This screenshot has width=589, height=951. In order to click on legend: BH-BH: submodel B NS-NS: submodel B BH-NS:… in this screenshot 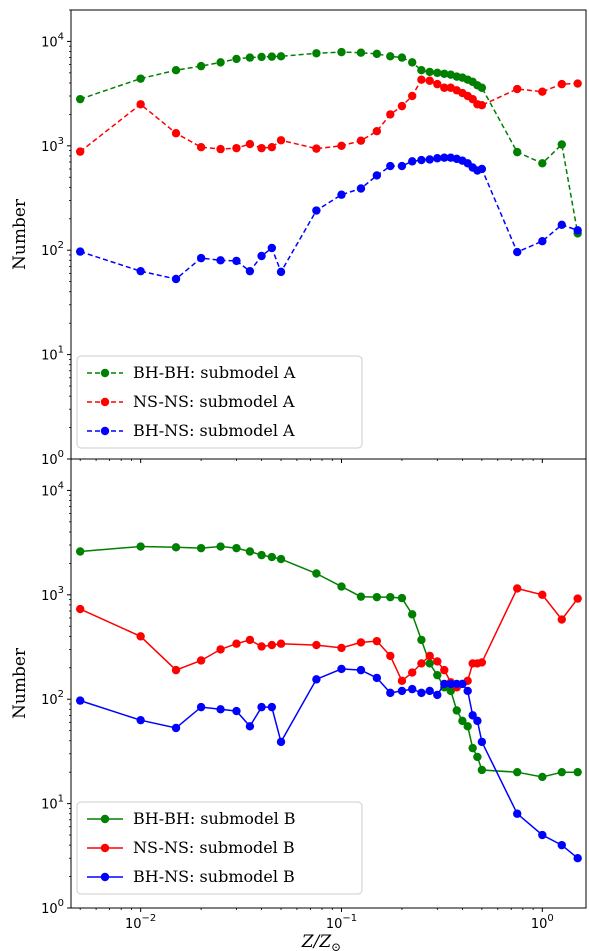, I will do `click(219, 848)`.